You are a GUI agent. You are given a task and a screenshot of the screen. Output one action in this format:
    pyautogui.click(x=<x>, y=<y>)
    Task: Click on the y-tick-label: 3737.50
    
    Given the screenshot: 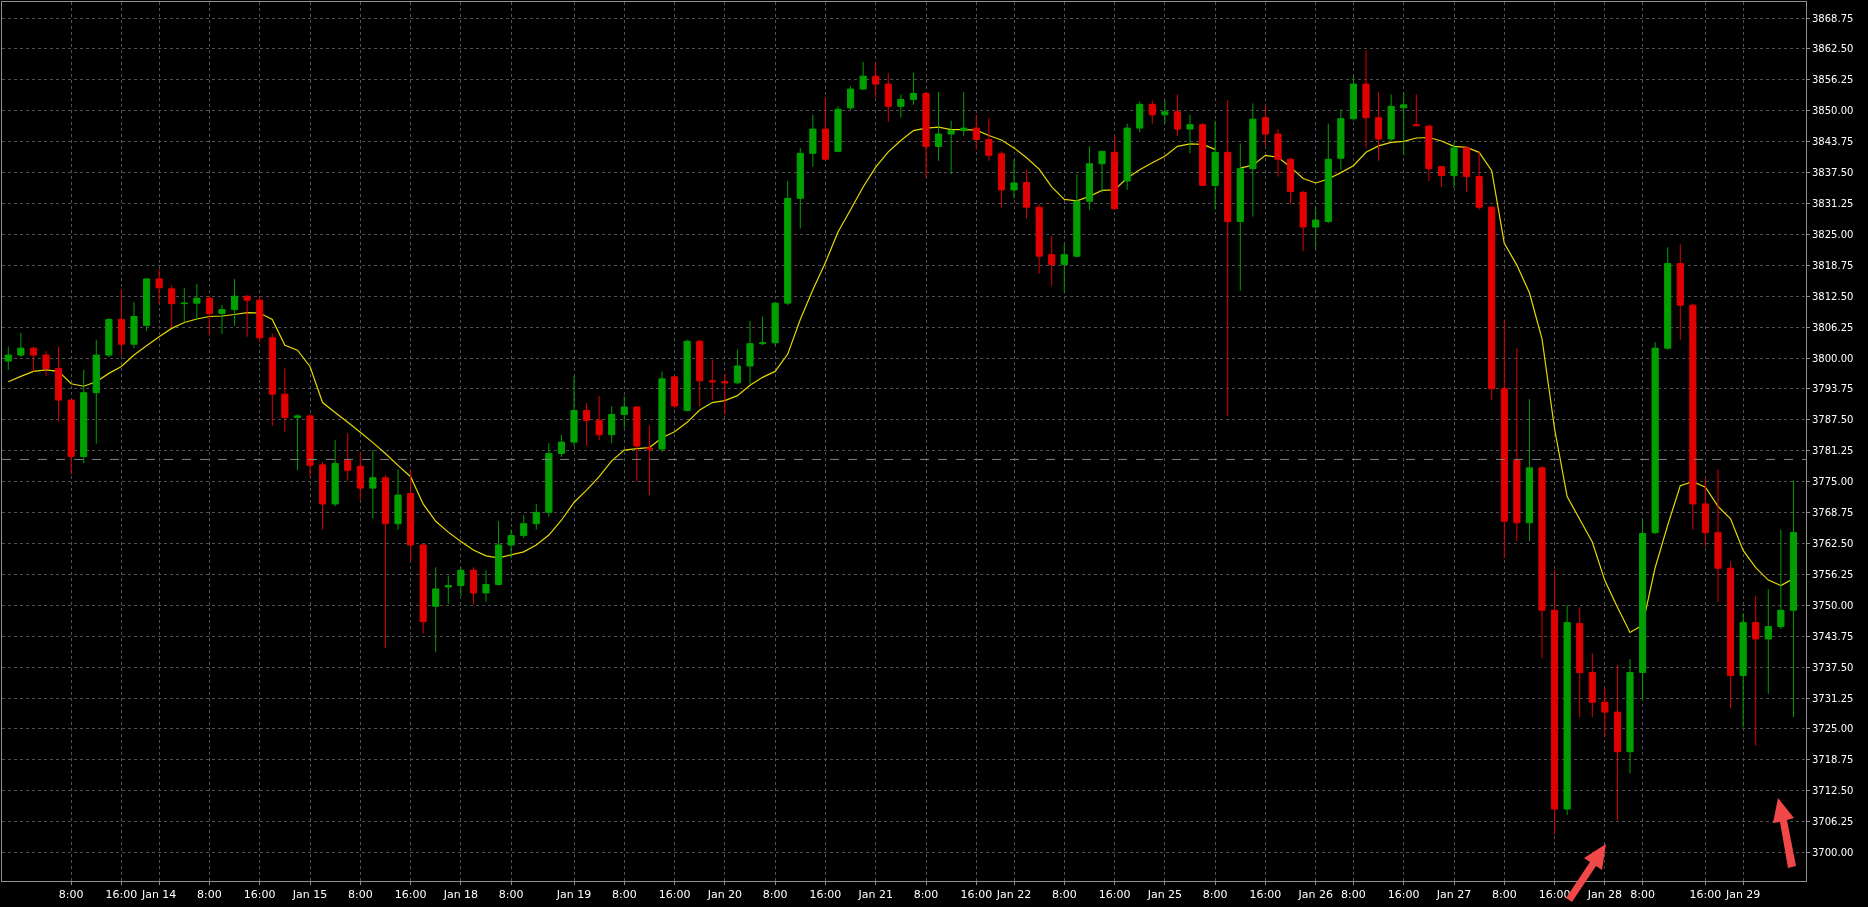 What is the action you would take?
    pyautogui.click(x=1833, y=667)
    